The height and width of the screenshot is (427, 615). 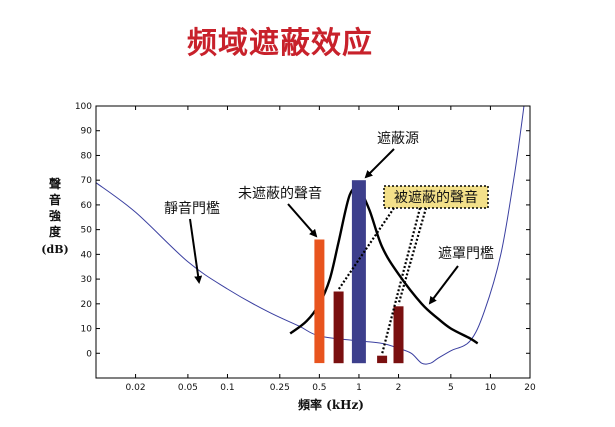 I want to click on x-tick-label: 0.1, so click(x=227, y=388).